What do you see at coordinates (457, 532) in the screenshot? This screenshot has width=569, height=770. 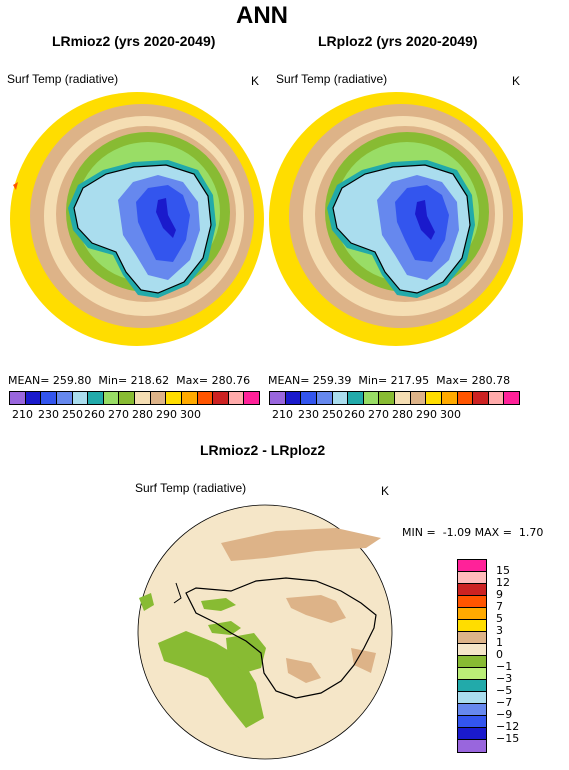 I see `diff-min-value: -1.09` at bounding box center [457, 532].